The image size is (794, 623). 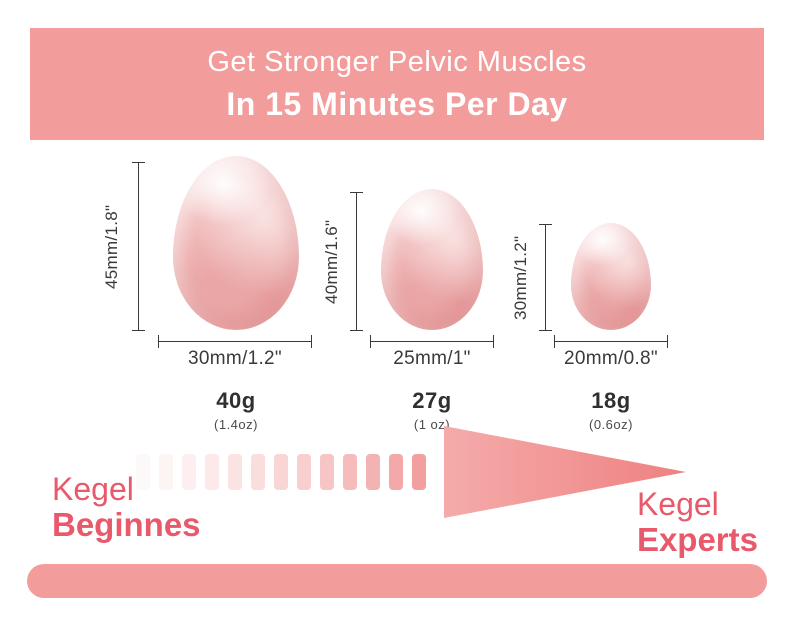 What do you see at coordinates (356, 261) in the screenshot?
I see `egg-medium-height-measure-line` at bounding box center [356, 261].